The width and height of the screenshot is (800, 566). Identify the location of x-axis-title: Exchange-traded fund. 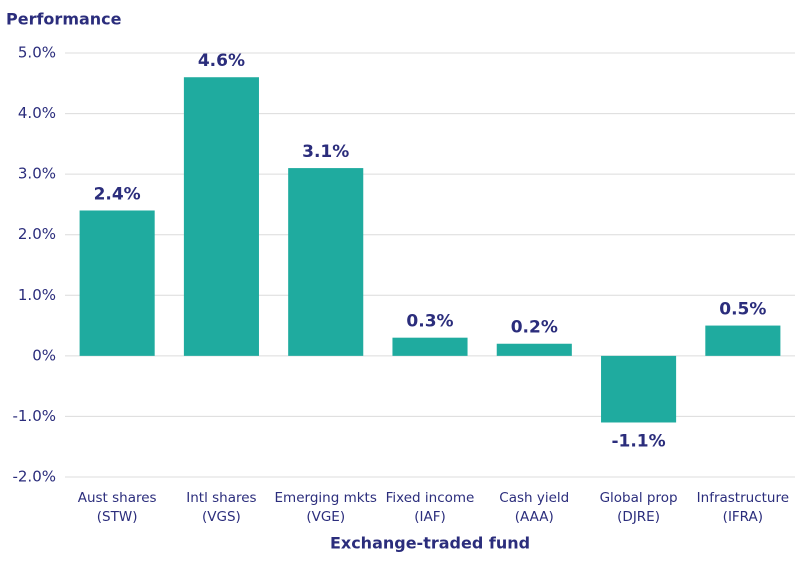
(430, 543).